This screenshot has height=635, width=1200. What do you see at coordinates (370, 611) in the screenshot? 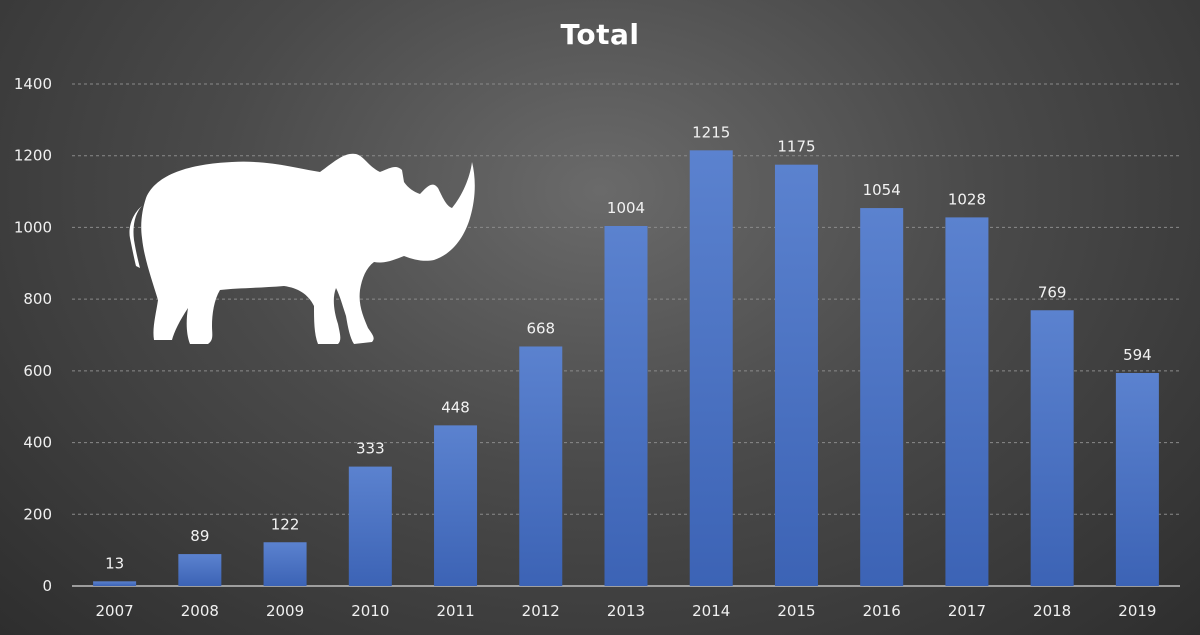
I see `x-tick-label: 2010` at bounding box center [370, 611].